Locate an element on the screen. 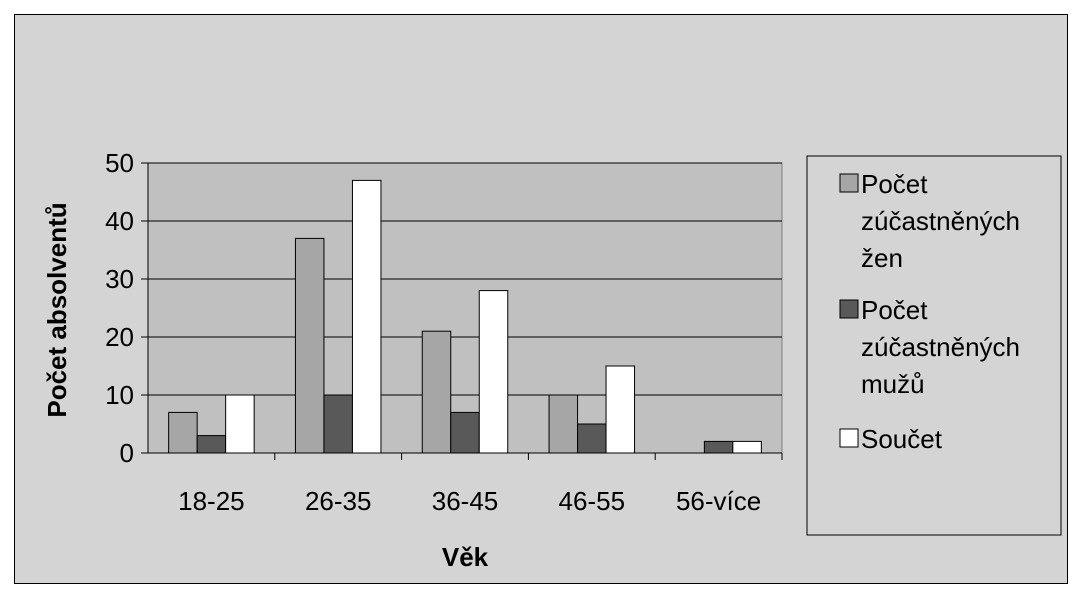  legend-label: žen is located at coordinates (882, 258).